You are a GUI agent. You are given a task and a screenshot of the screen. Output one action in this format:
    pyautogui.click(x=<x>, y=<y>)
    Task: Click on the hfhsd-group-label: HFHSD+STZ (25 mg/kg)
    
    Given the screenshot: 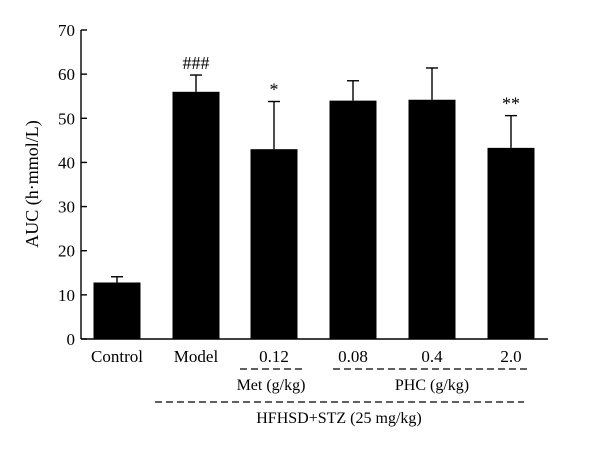 What is the action you would take?
    pyautogui.click(x=338, y=418)
    